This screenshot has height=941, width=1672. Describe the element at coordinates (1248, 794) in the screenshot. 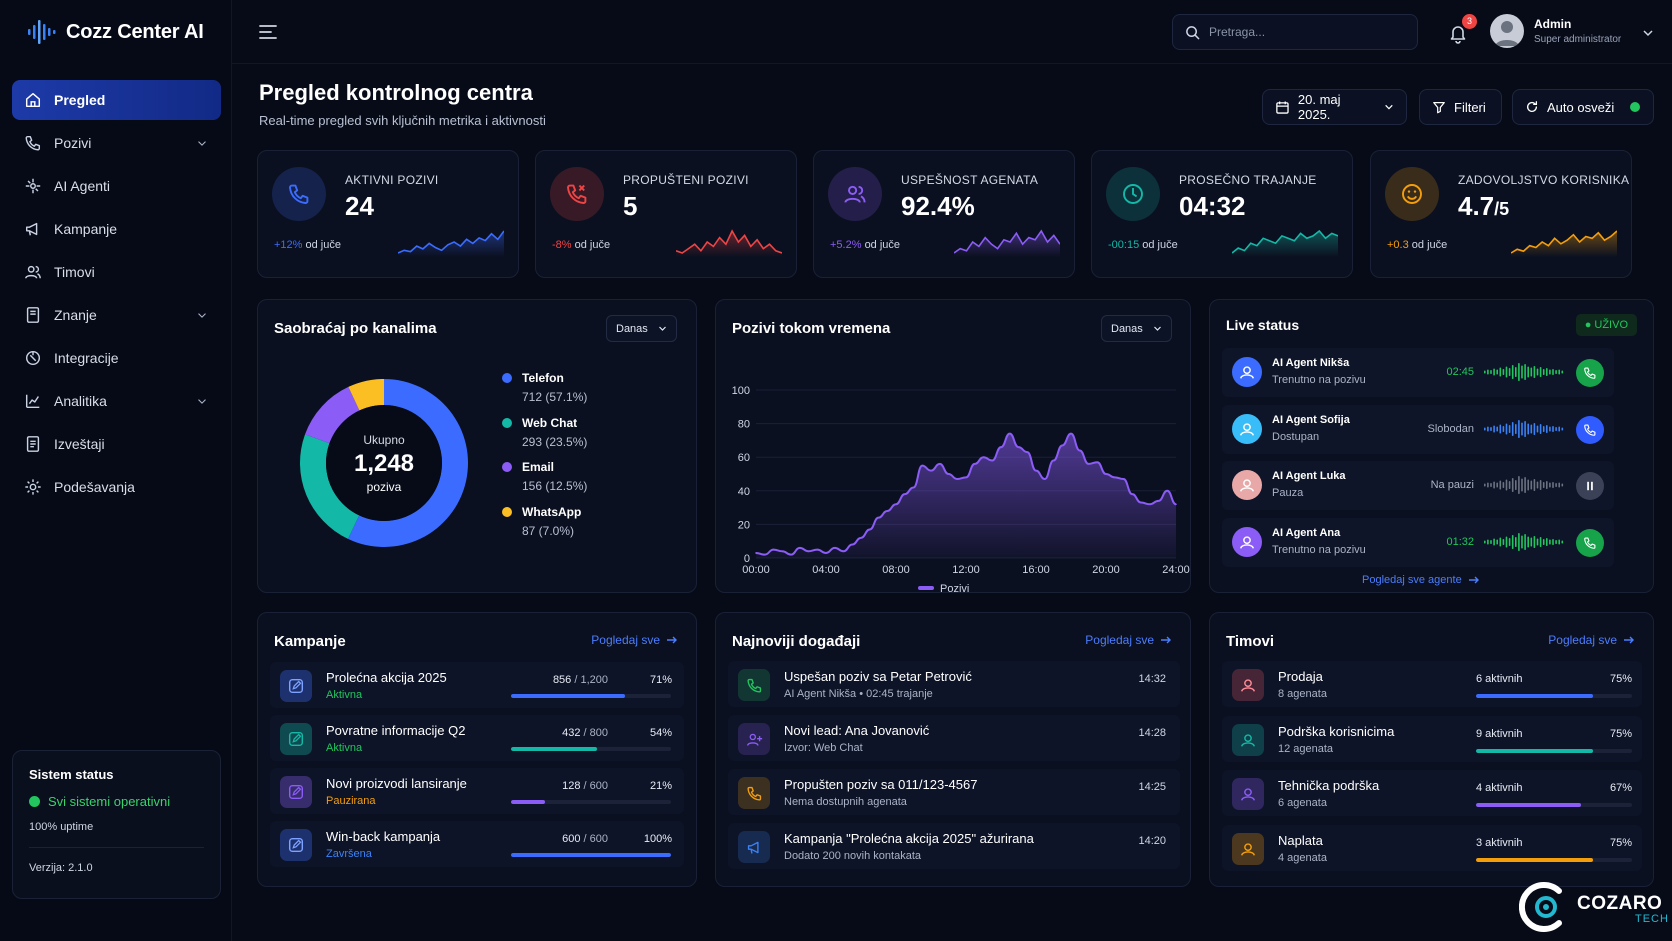

I see `team-icon-badge` at that location.